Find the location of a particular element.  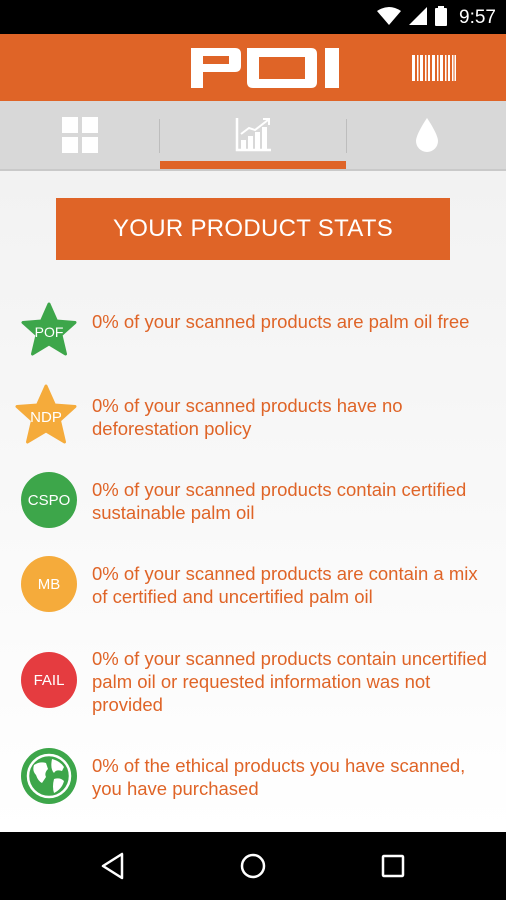

badge-label: CSPO is located at coordinates (49, 500).